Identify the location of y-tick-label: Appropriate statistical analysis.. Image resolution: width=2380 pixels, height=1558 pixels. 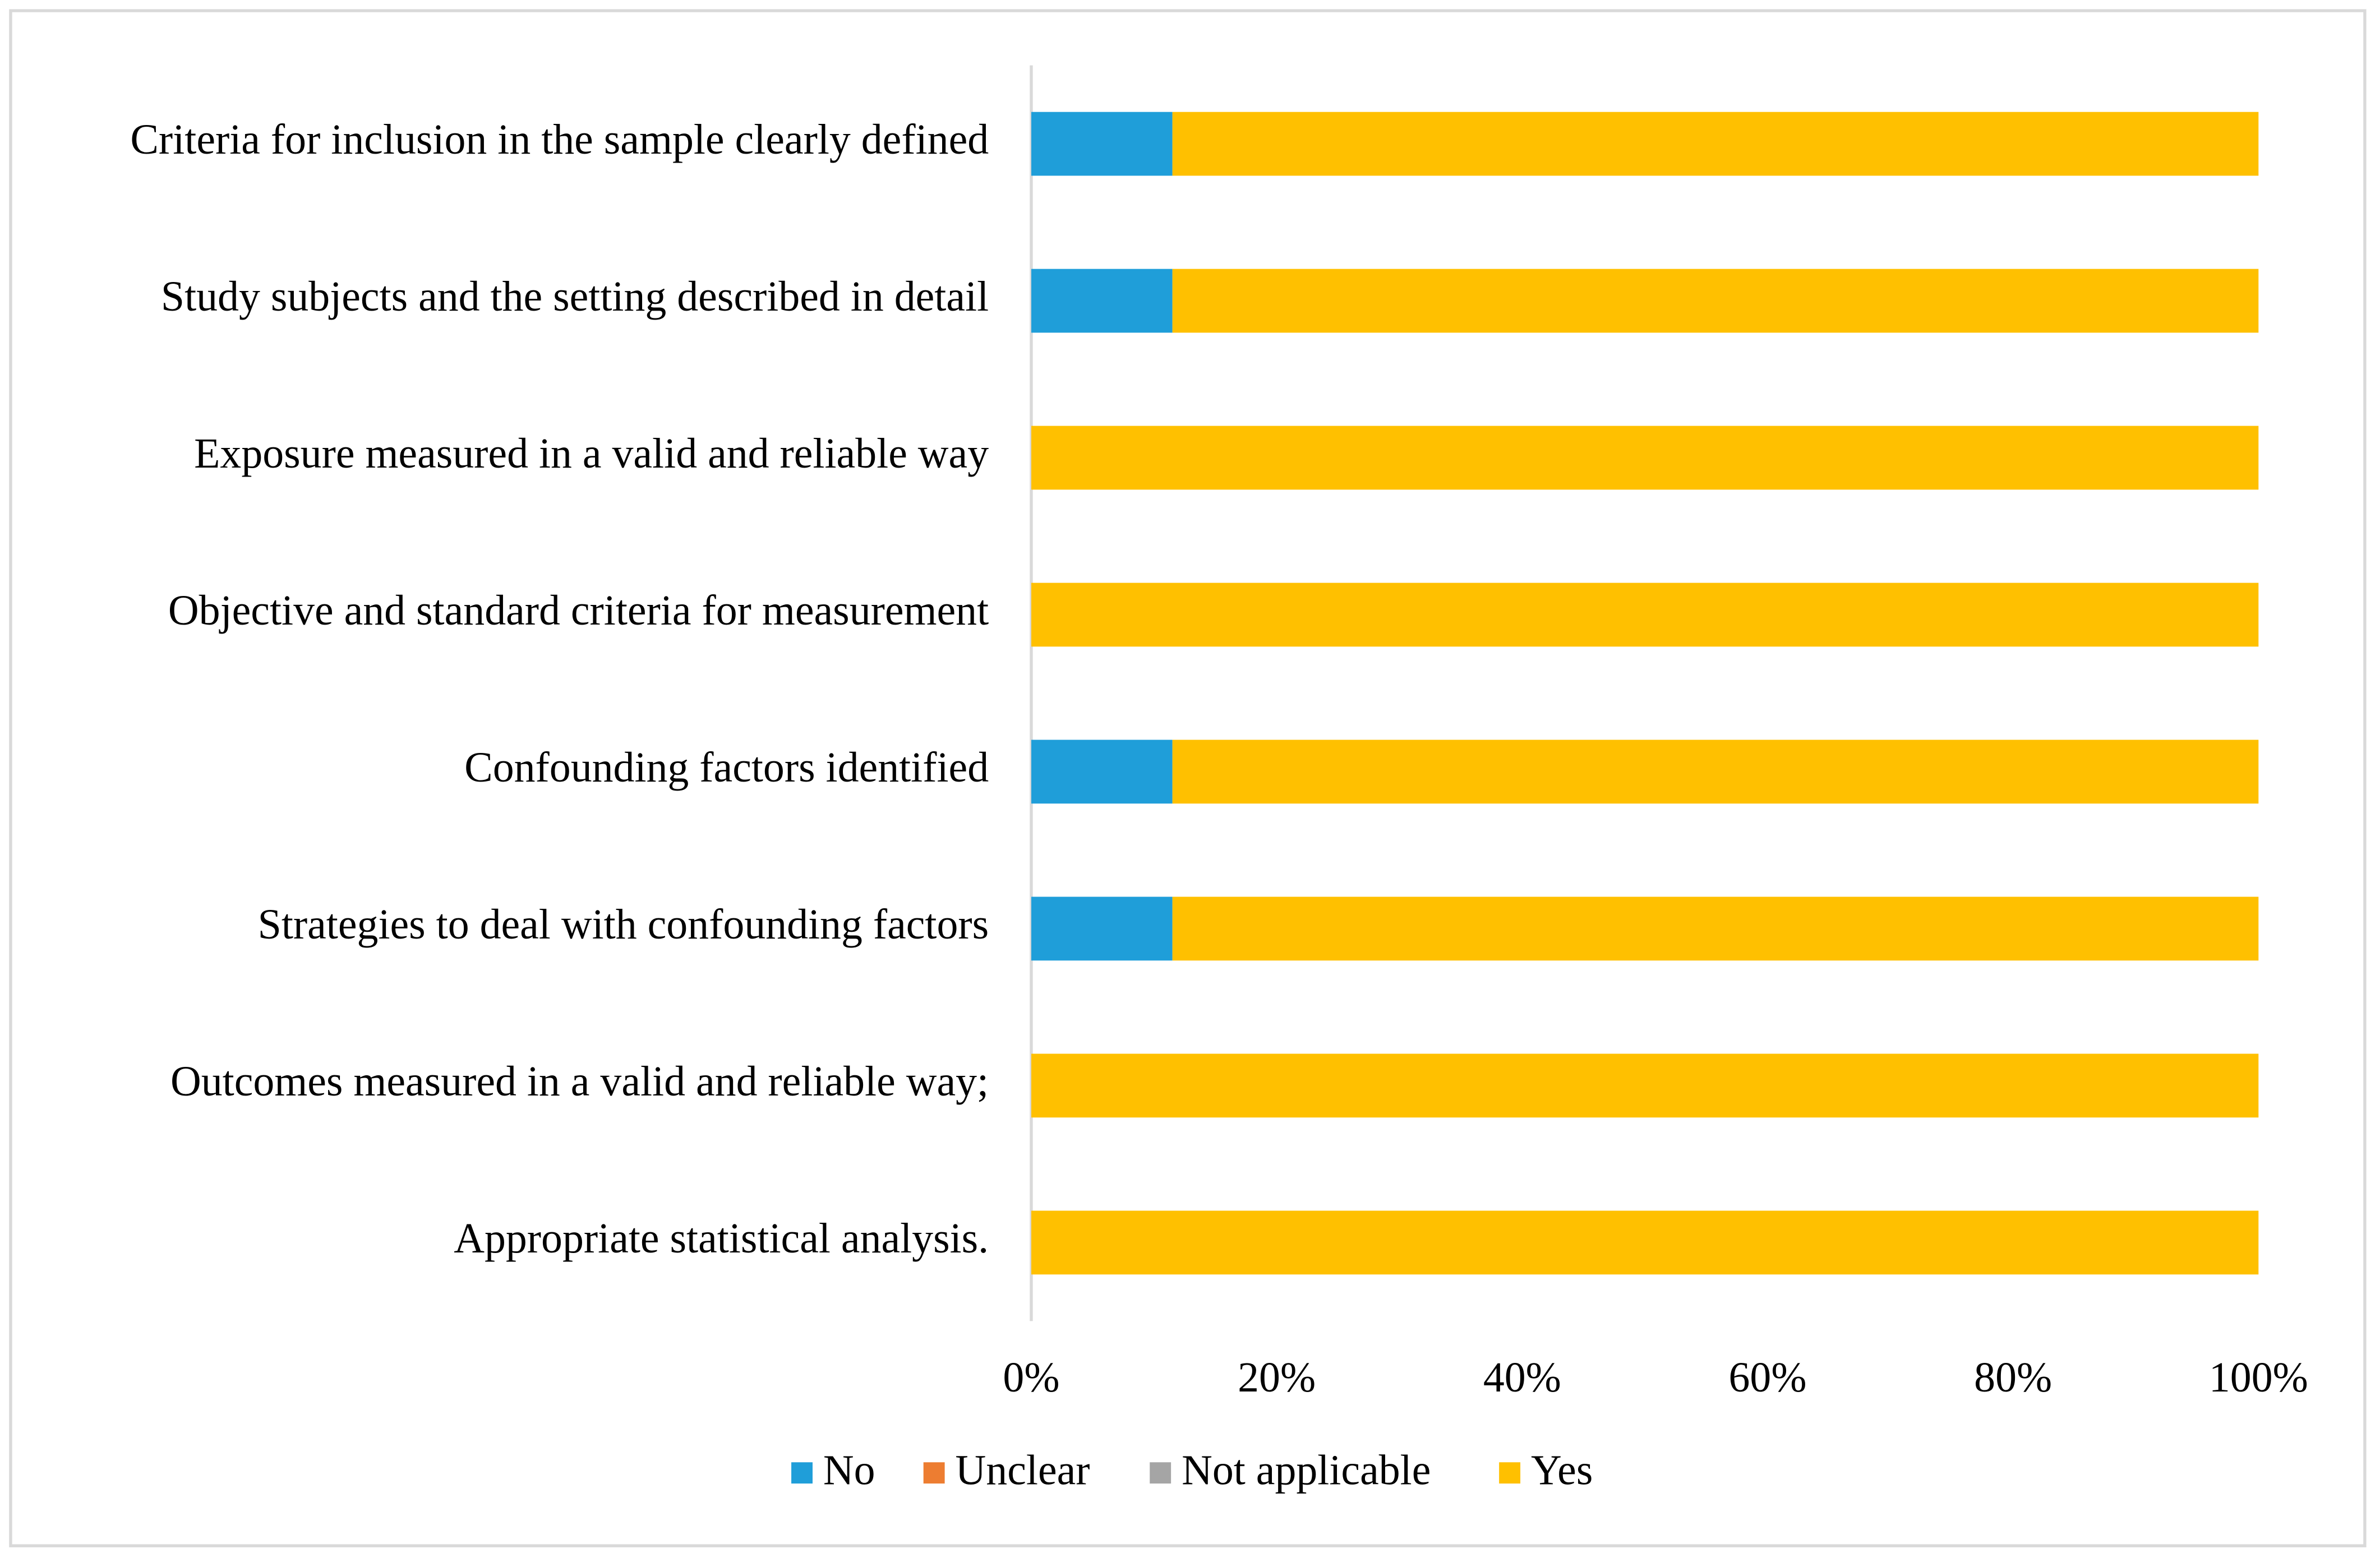
(721, 1238).